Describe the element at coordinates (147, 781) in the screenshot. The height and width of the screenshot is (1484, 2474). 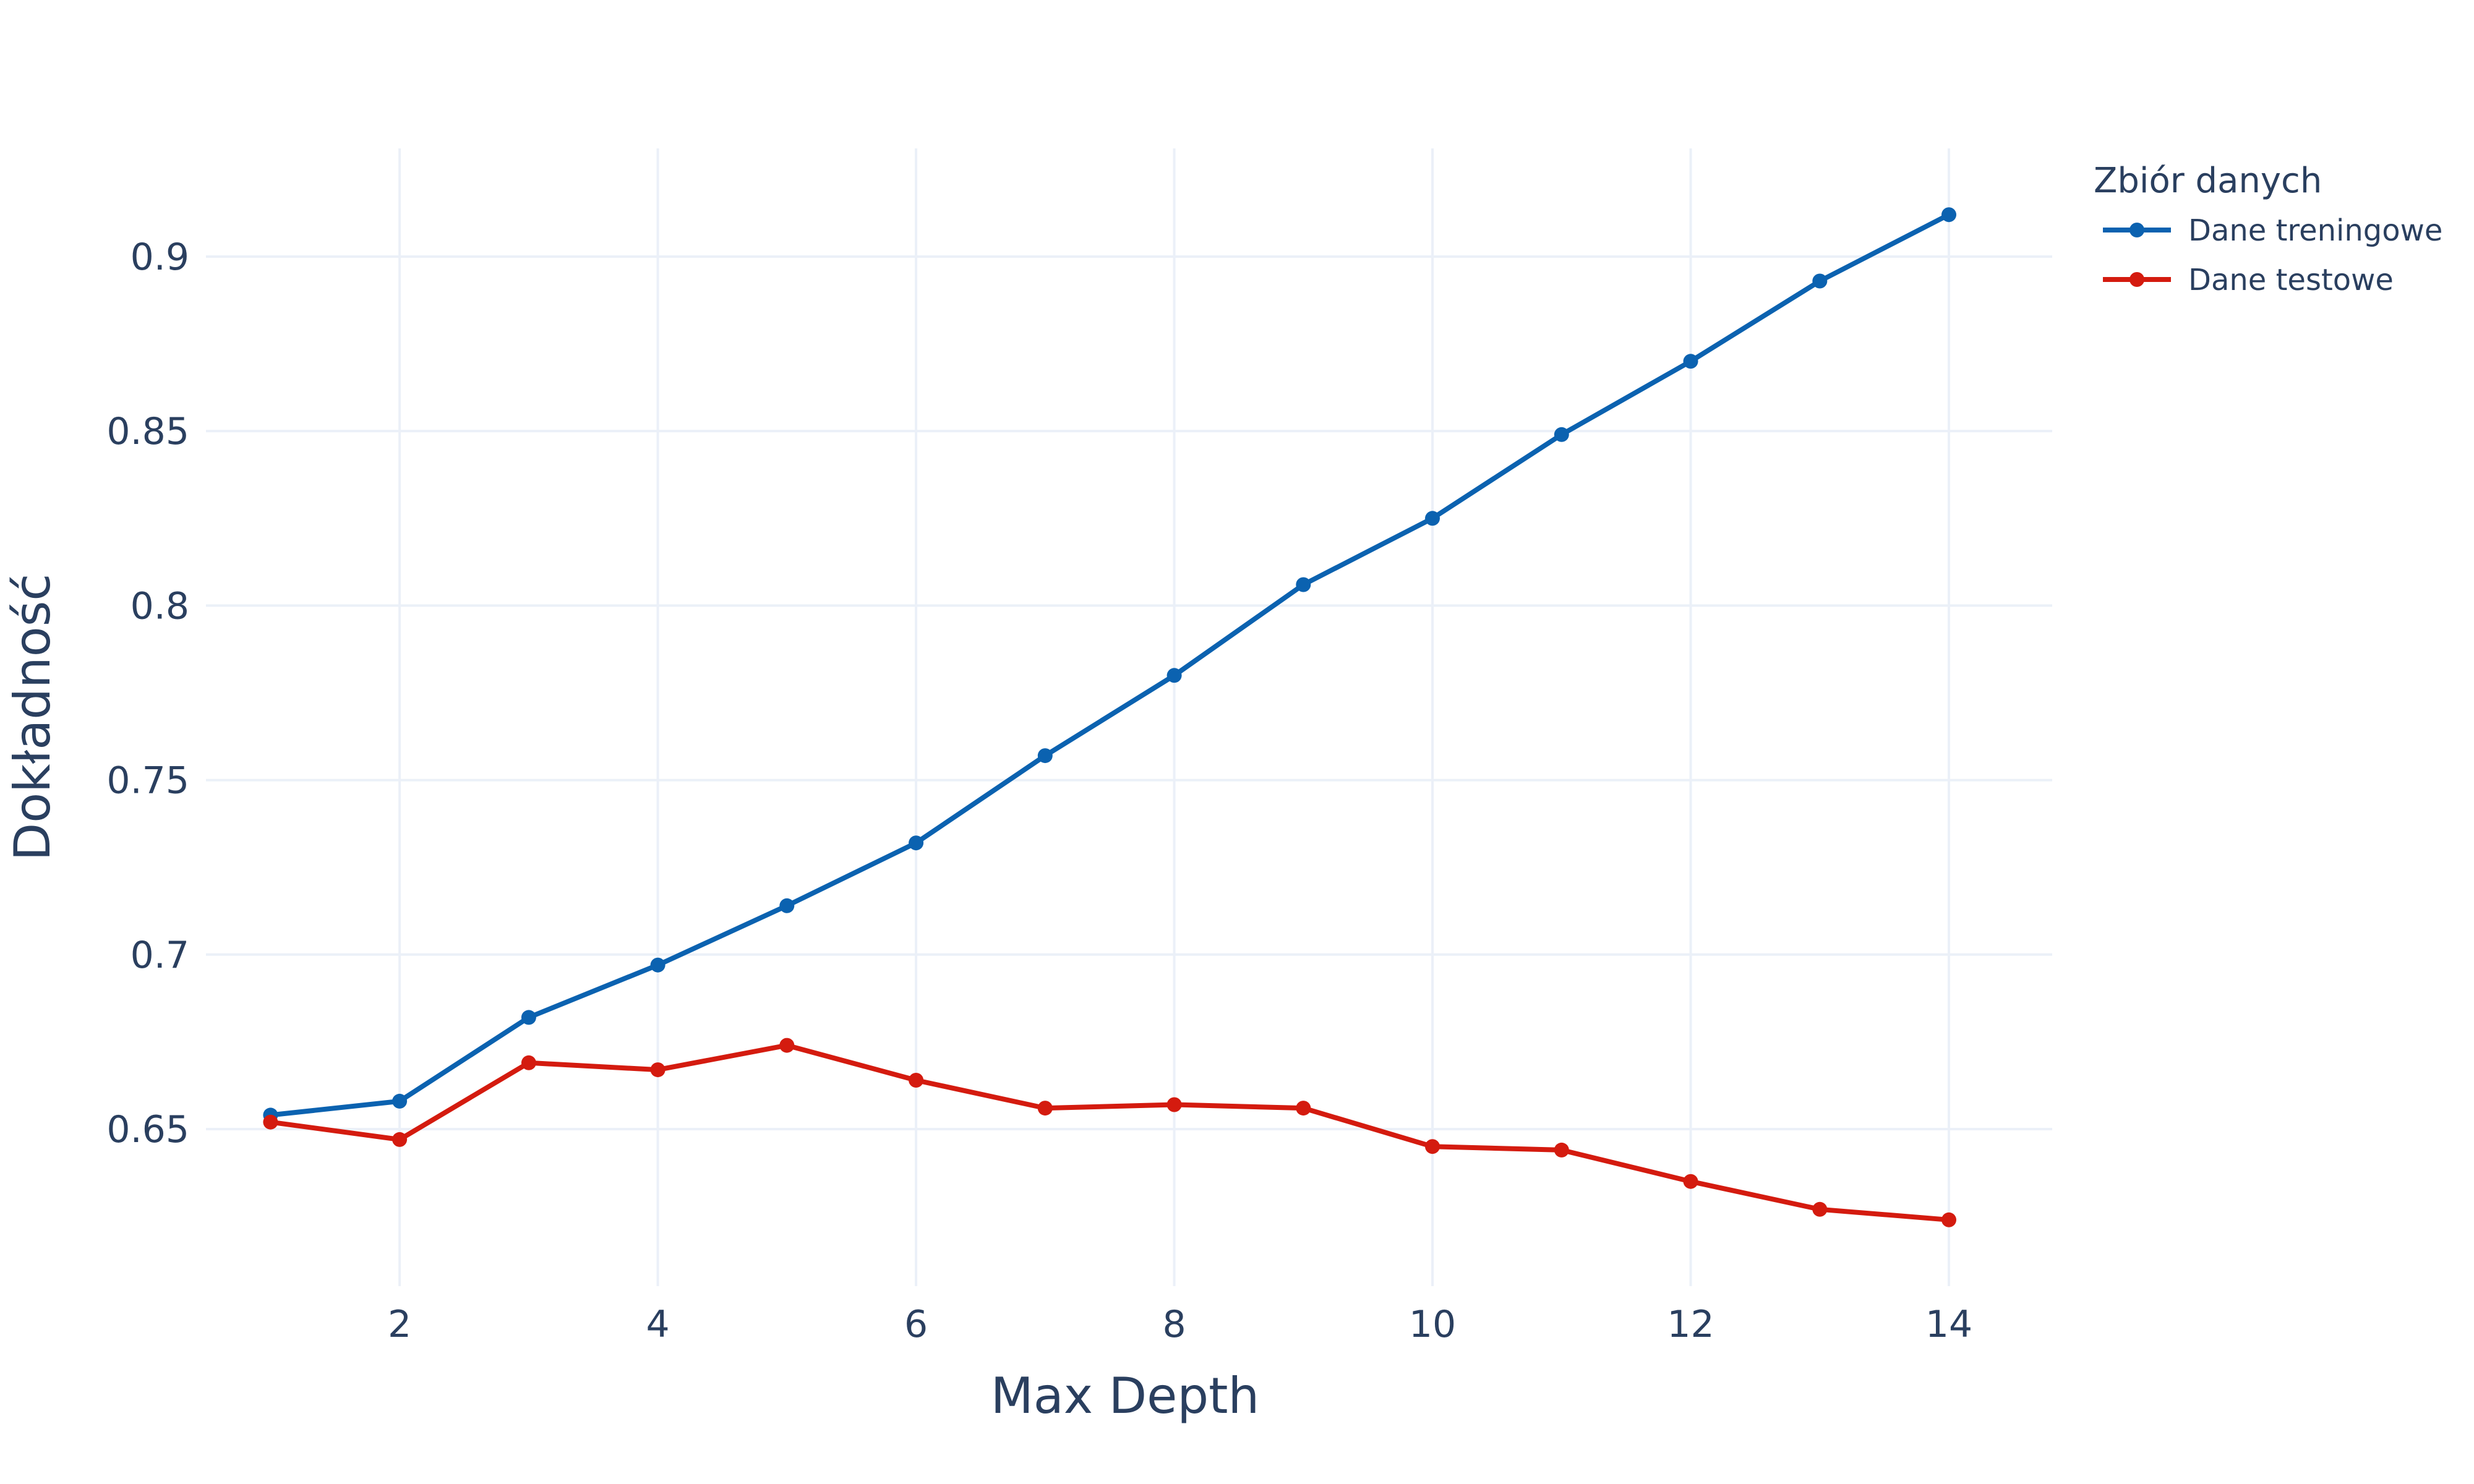
I see `y-tick-label: 0.75` at that location.